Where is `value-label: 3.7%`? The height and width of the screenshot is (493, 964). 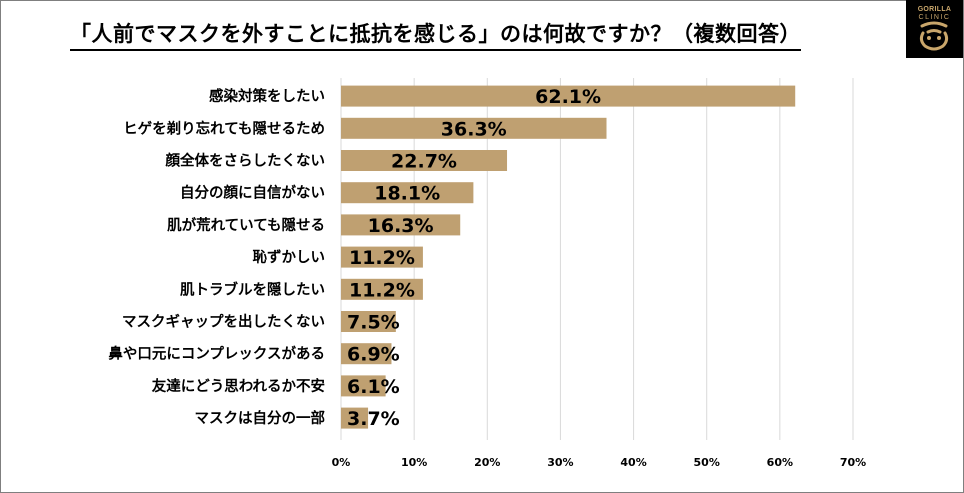
value-label: 3.7% is located at coordinates (373, 419).